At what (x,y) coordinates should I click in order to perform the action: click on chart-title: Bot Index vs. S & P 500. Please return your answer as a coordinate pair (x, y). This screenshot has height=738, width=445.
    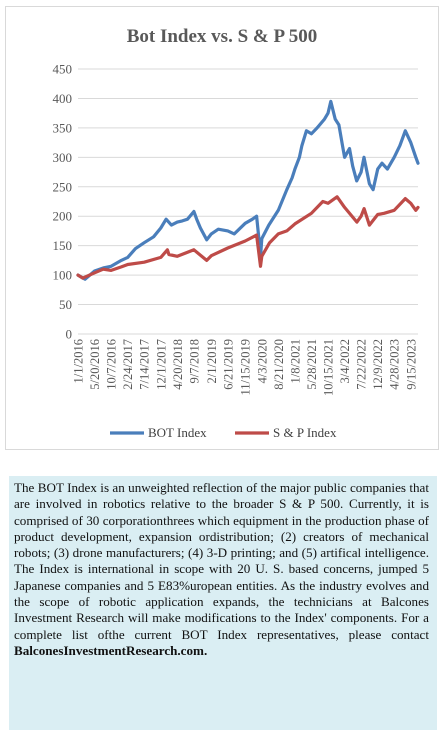
    Looking at the image, I should click on (222, 36).